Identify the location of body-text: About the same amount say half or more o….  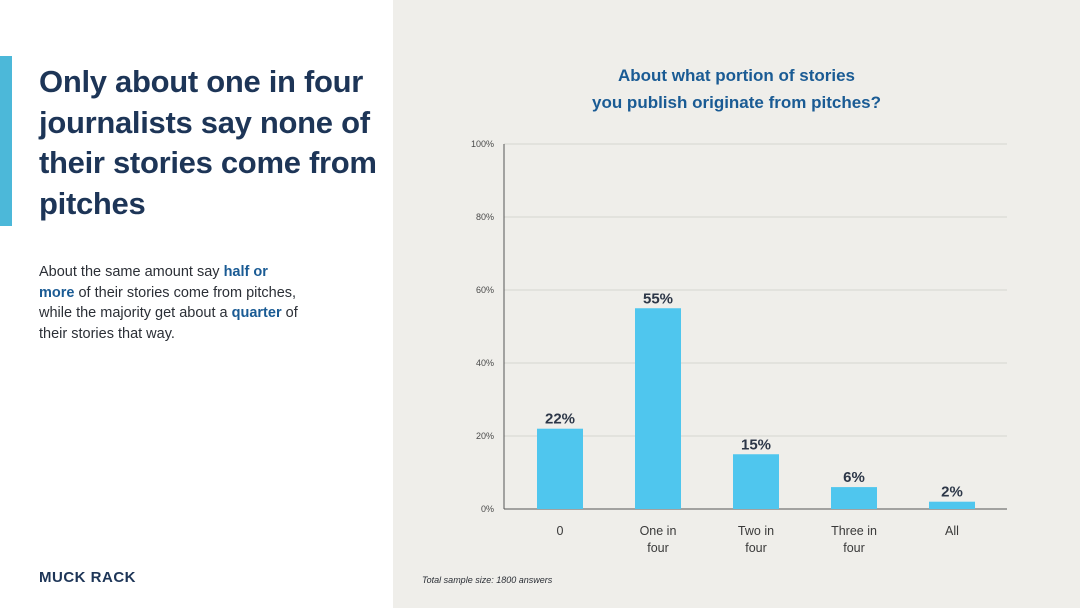
(169, 303).